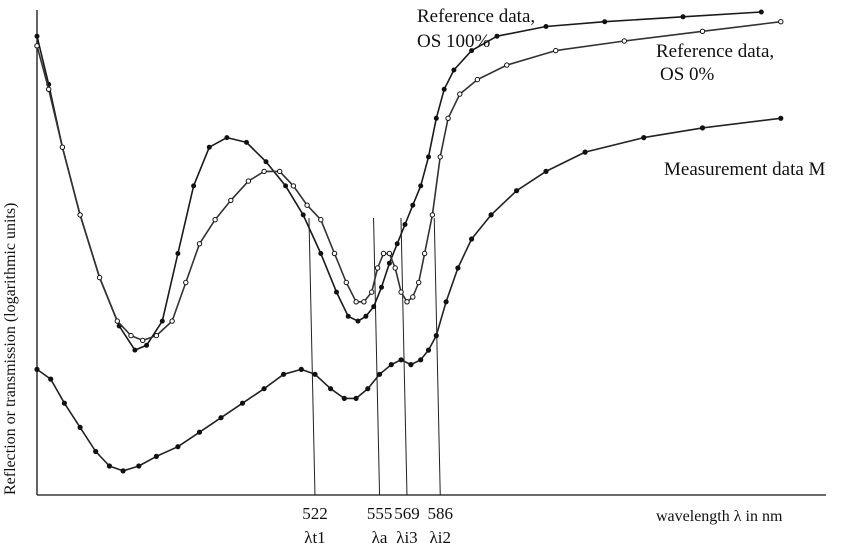 The image size is (866, 548). I want to click on series-label-os0-line1: Reference data,, so click(715, 51).